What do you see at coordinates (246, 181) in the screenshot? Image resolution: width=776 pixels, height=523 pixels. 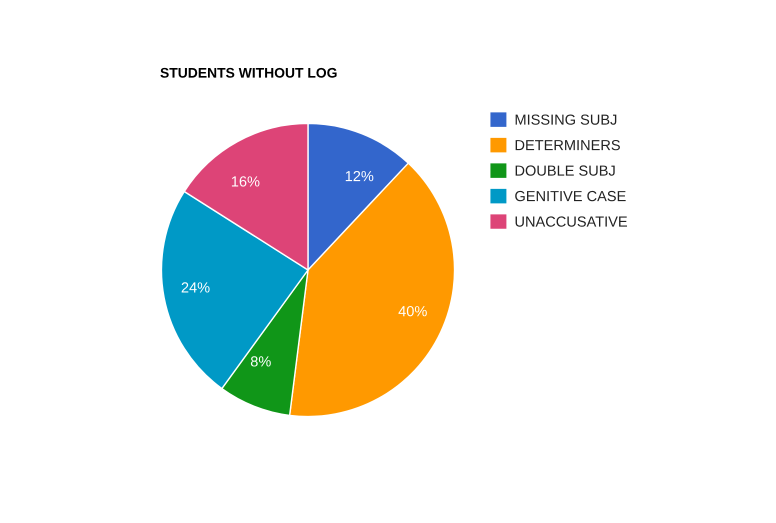 I see `data-label: 16%` at bounding box center [246, 181].